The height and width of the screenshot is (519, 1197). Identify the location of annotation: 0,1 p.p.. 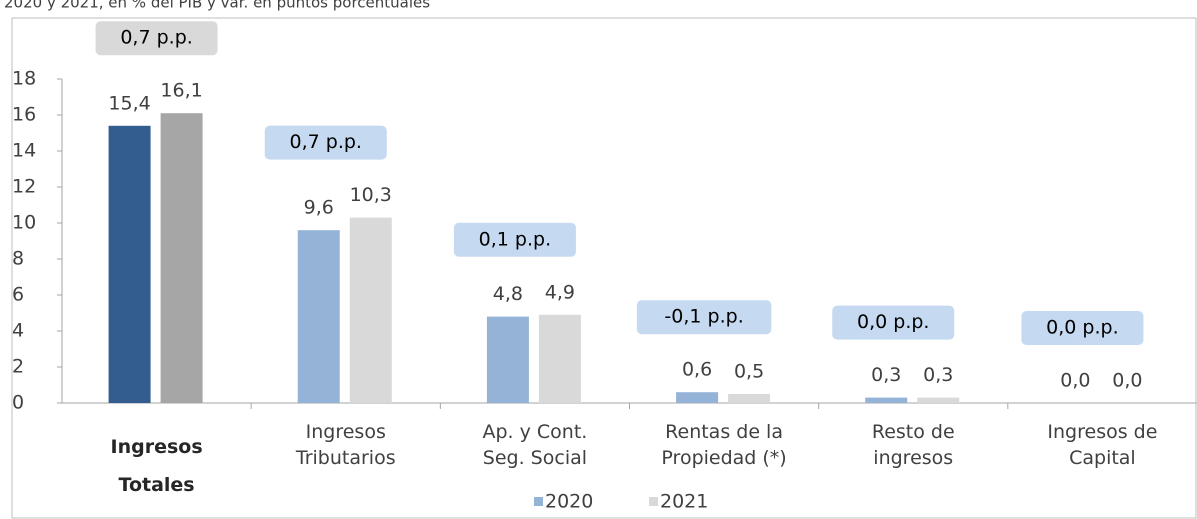
(514, 239).